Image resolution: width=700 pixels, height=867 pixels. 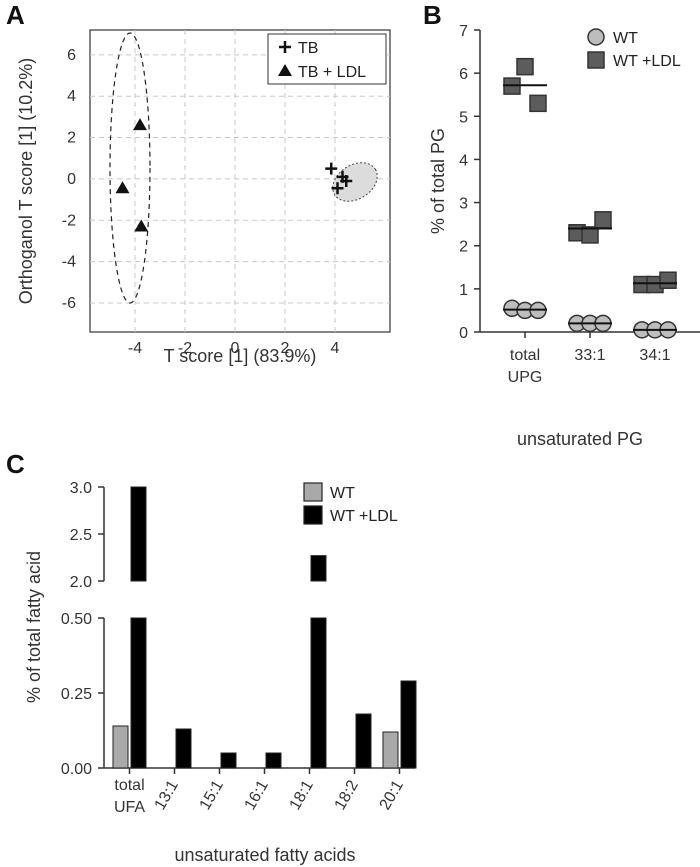 What do you see at coordinates (15, 464) in the screenshot?
I see `panel-c-letter: C` at bounding box center [15, 464].